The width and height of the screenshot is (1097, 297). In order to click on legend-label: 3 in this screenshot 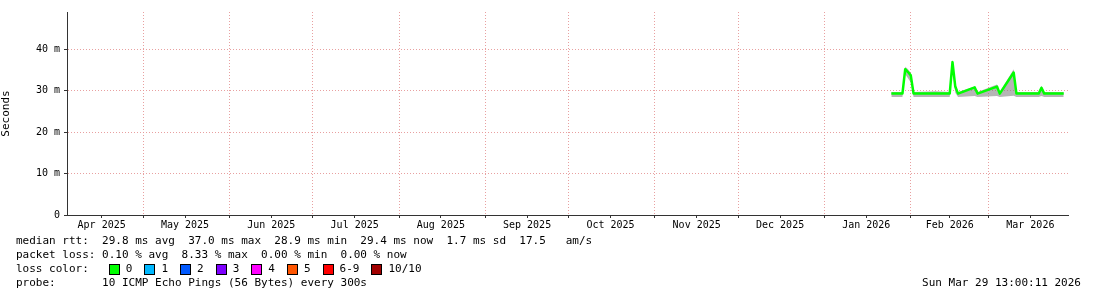, I will do `click(236, 269)`.